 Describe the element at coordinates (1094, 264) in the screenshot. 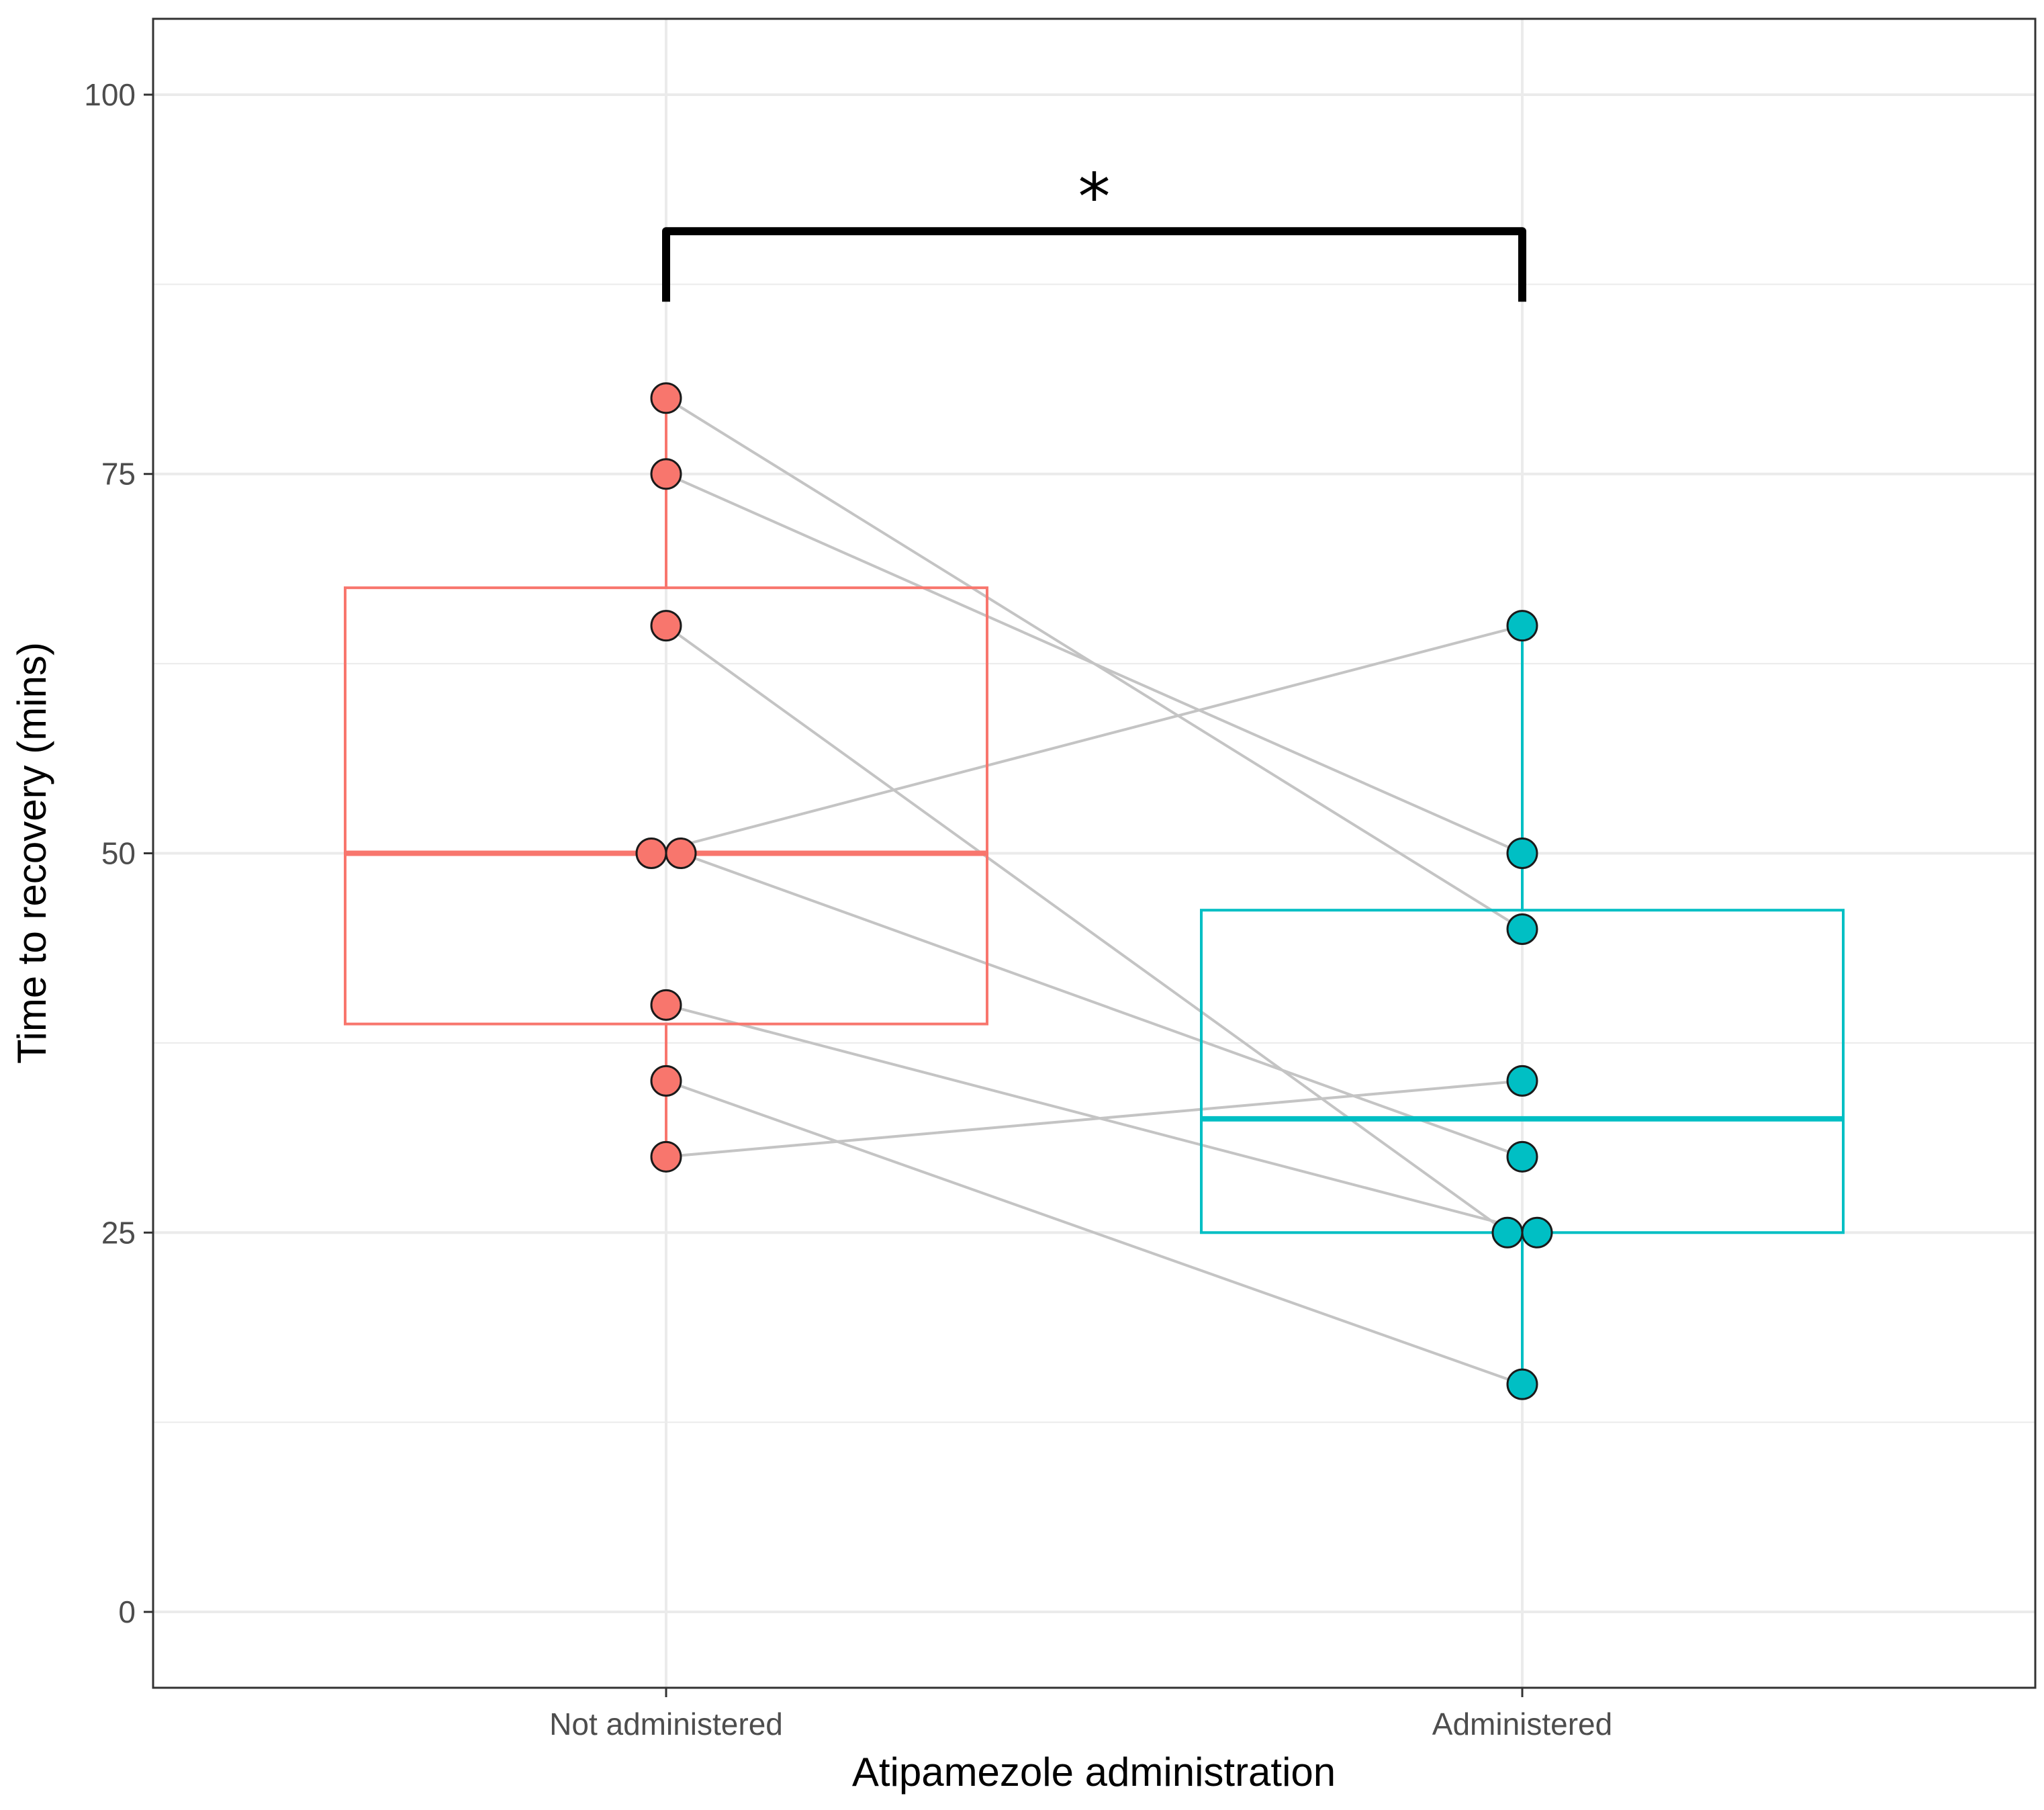

I see `bracket` at that location.